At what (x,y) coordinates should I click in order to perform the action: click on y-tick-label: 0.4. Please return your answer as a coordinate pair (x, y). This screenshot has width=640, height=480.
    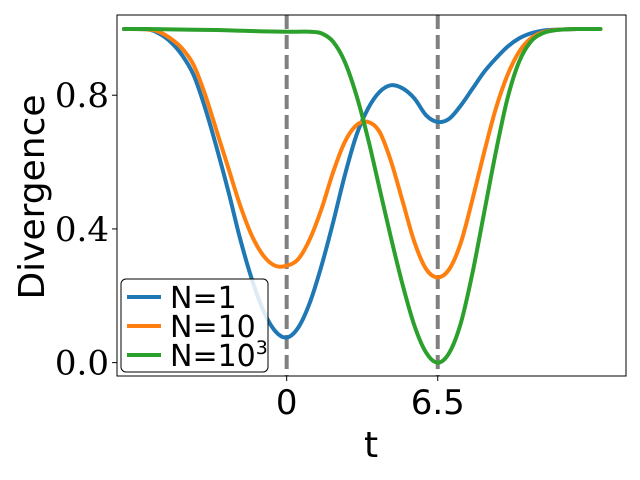
    Looking at the image, I should click on (82, 230).